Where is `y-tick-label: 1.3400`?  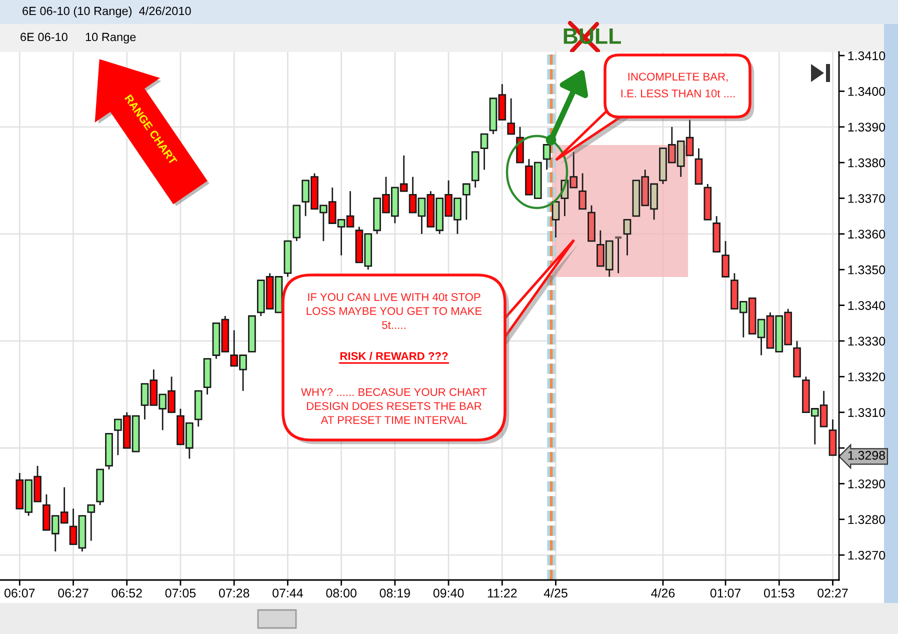
y-tick-label: 1.3400 is located at coordinates (867, 91).